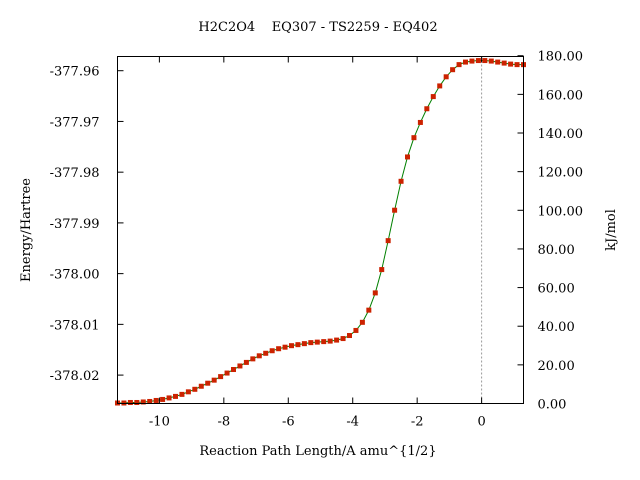 The image size is (640, 480). Describe the element at coordinates (481, 422) in the screenshot. I see `x-tick-label: 0` at that location.